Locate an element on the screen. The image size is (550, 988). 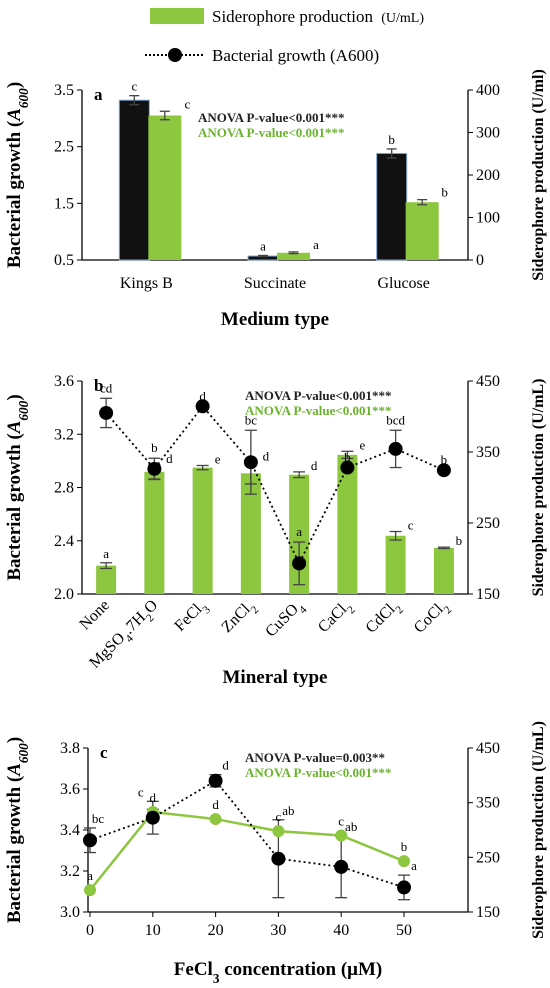
panel-c-anova-siderophore: ANOVA P-value<0.001*** is located at coordinates (318, 772).